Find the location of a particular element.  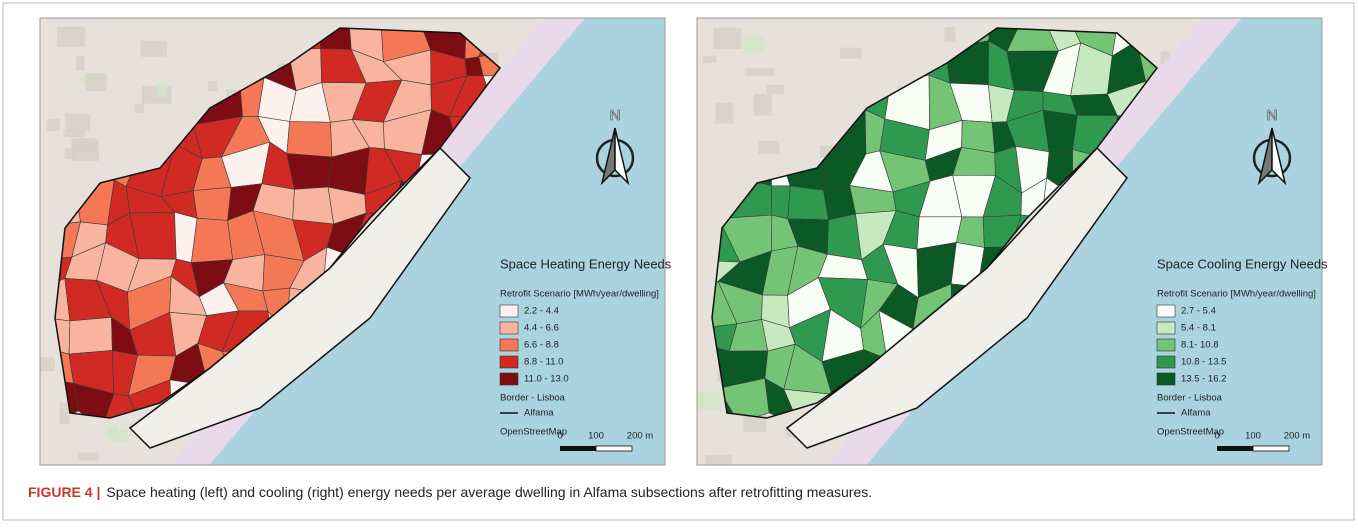

legend-border: Border - Lisboa is located at coordinates (1190, 398).